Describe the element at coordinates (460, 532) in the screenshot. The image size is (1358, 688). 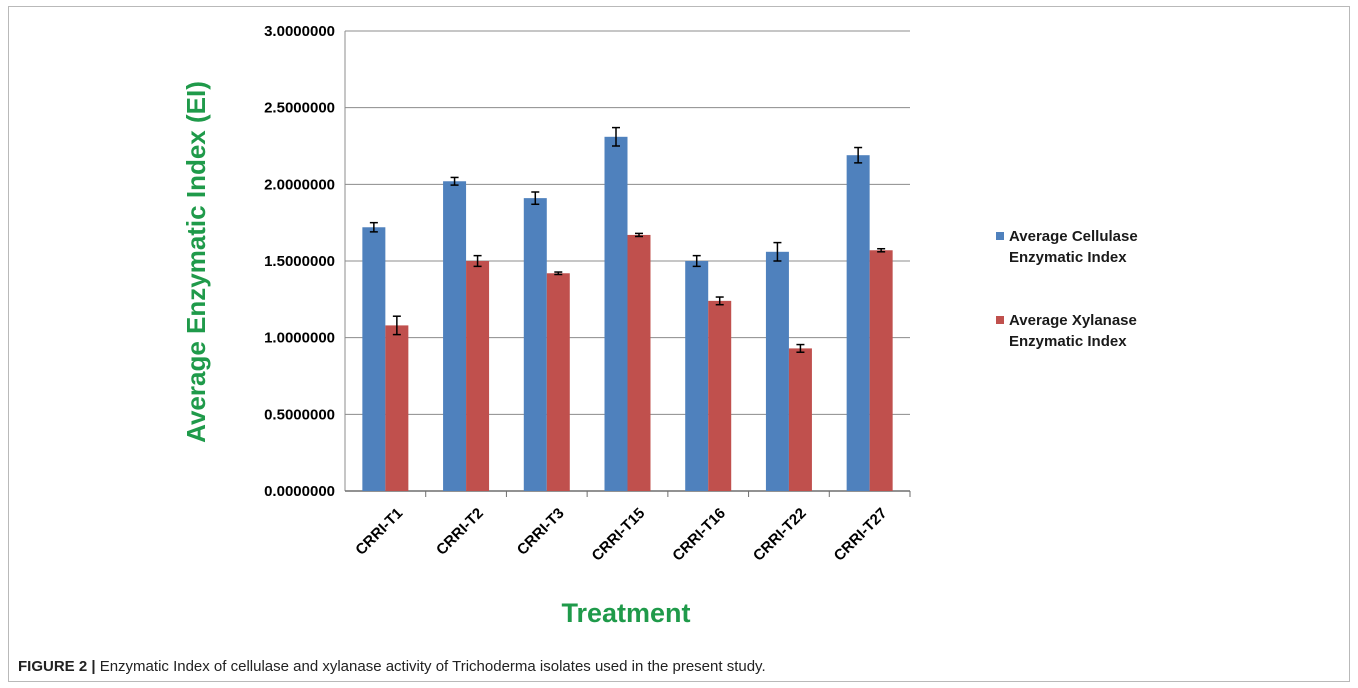
I see `x-category-label: CRRI-T2` at that location.